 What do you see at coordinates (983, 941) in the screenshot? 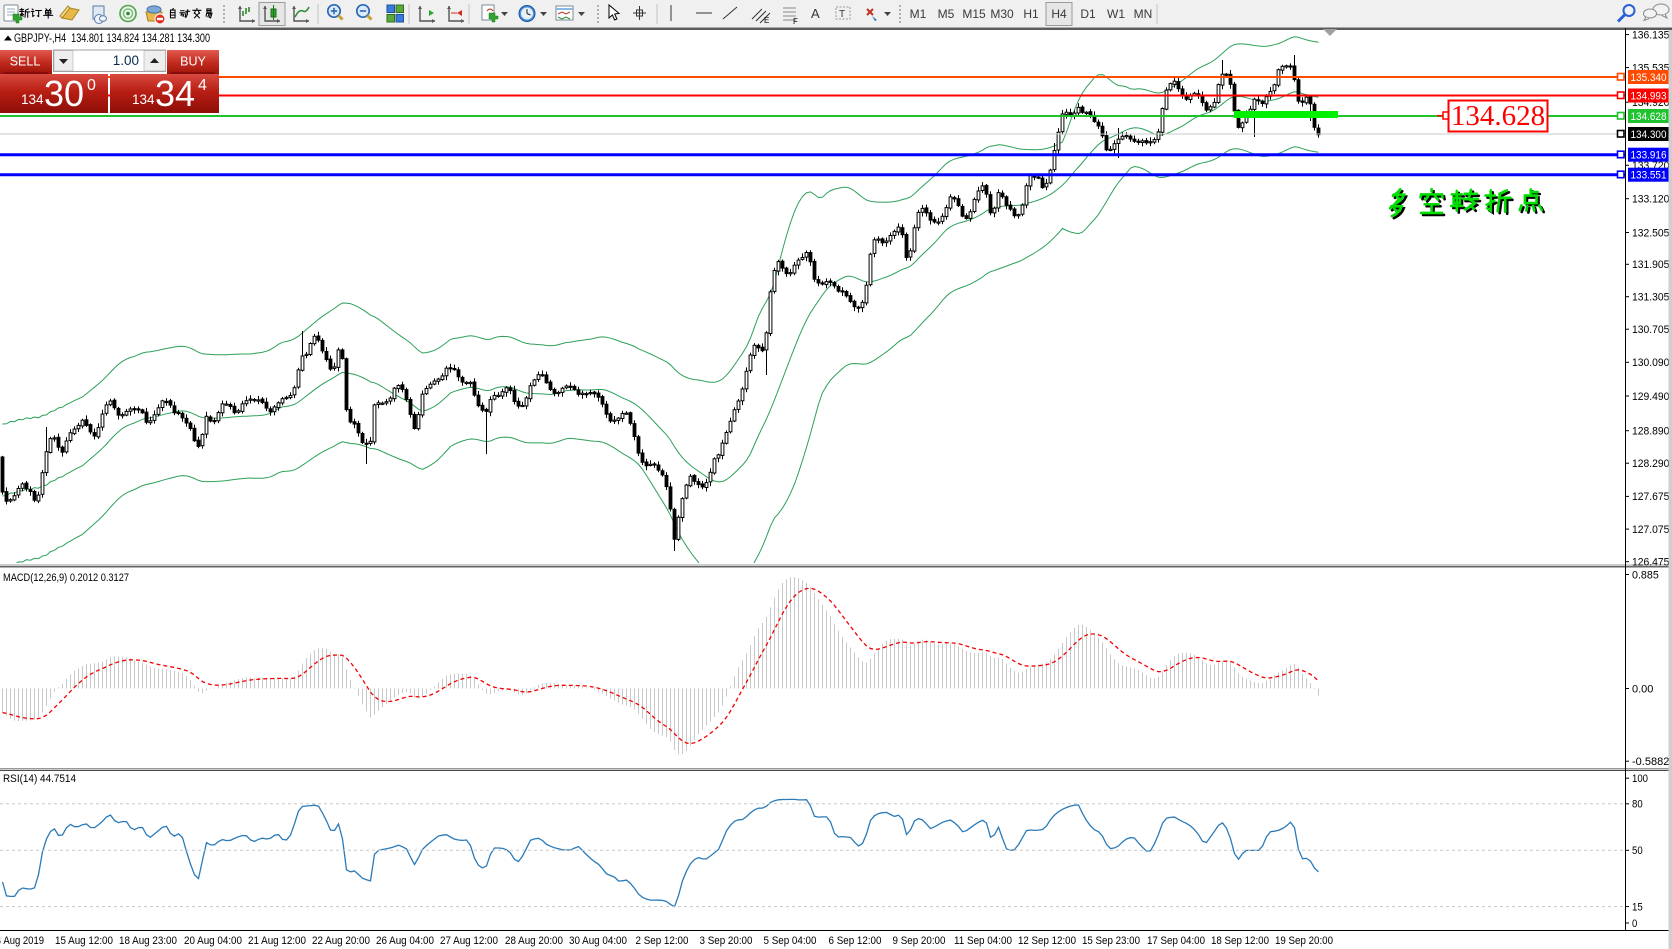
I see `svg-text: 11 Sep 04:00` at bounding box center [983, 941].